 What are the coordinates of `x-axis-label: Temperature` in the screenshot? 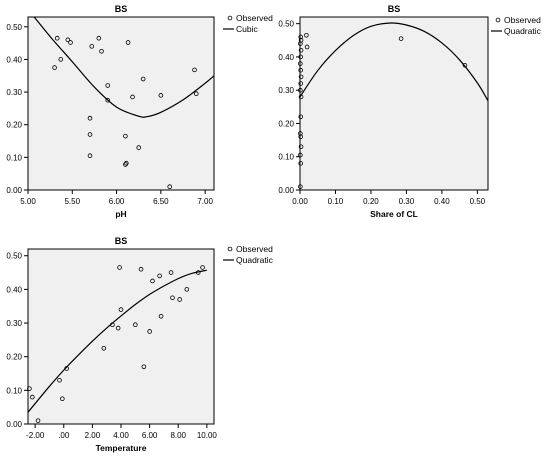 It's located at (121, 448).